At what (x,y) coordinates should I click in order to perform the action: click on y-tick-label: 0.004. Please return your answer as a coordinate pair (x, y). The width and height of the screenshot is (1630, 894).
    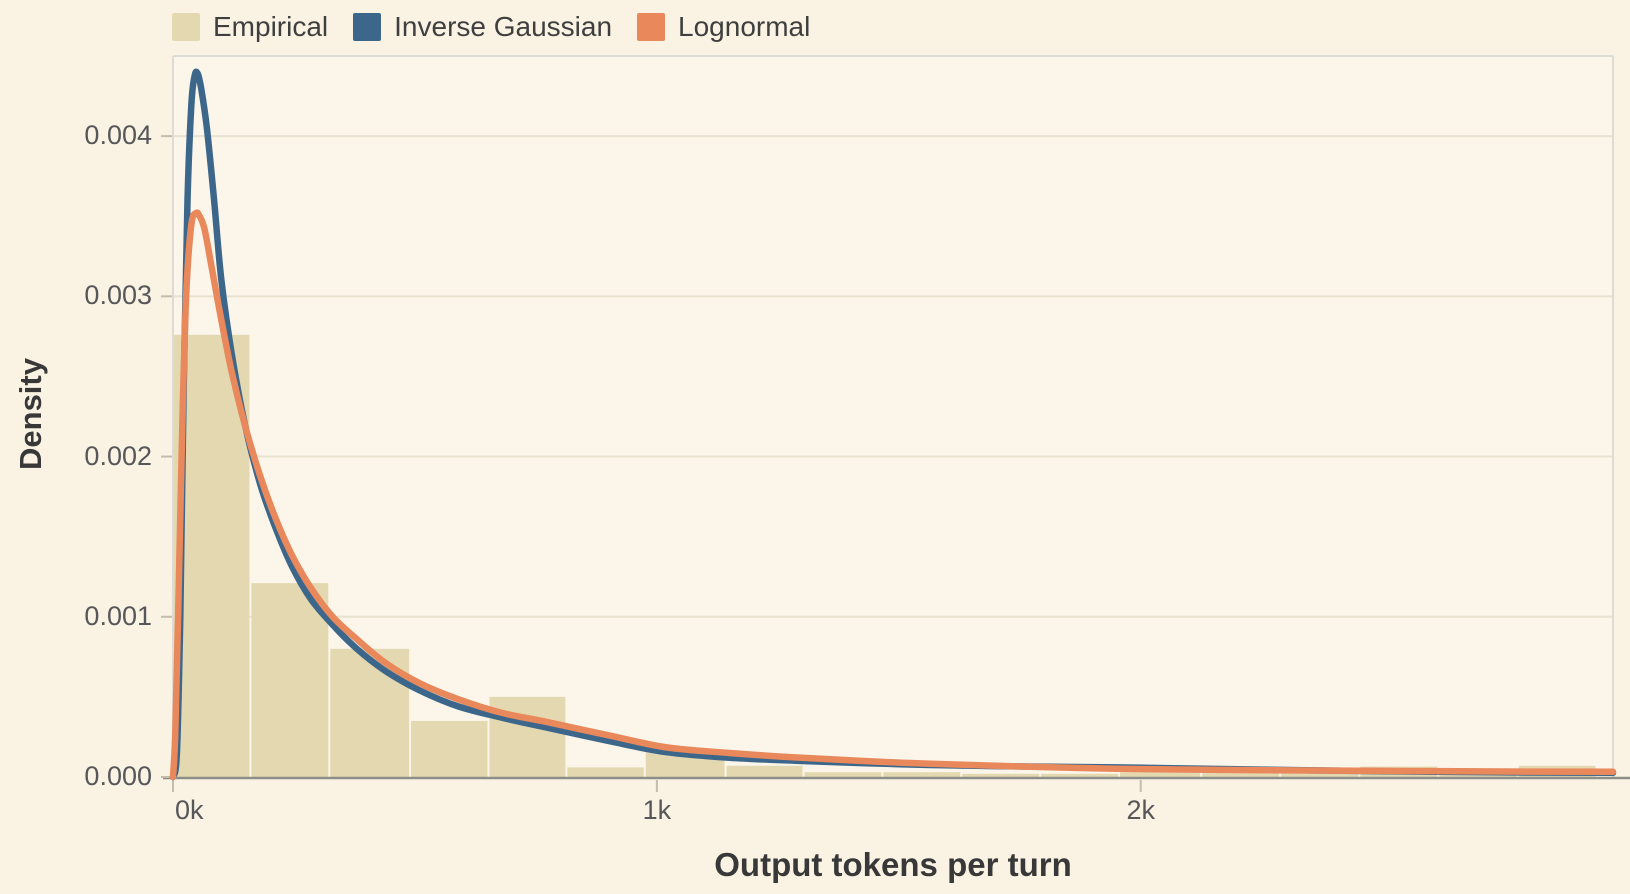
    Looking at the image, I should click on (118, 135).